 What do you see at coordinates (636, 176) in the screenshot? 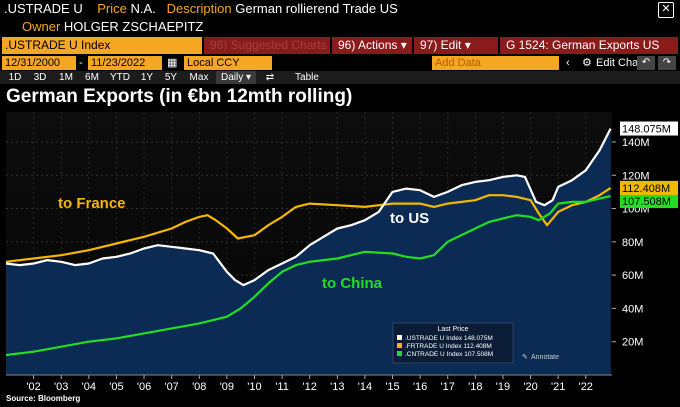
I see `y-tick-label: 120M` at bounding box center [636, 176].